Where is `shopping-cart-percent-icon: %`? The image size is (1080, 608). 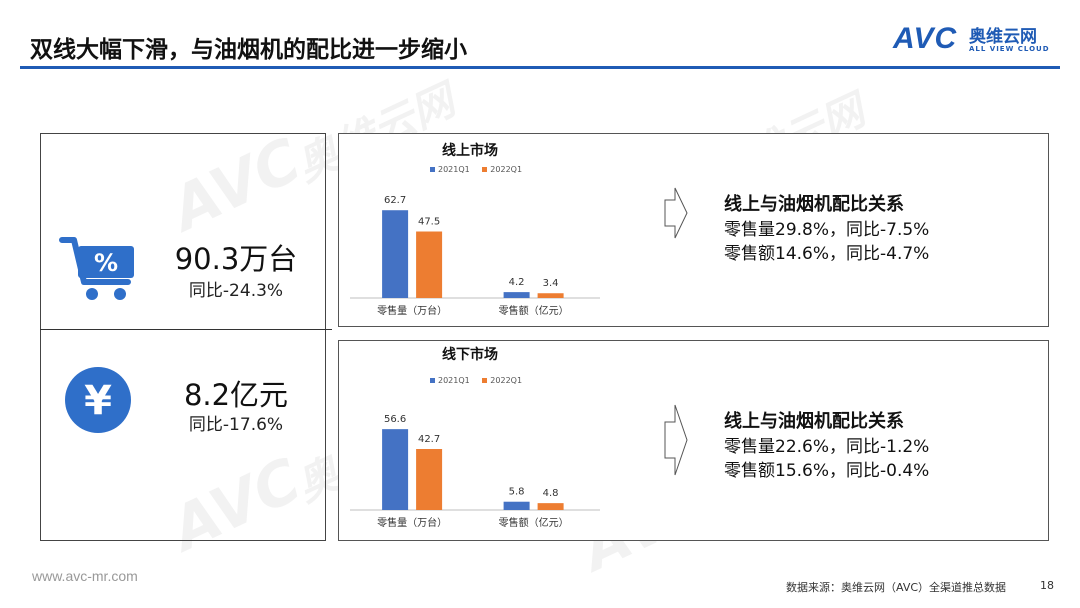
shopping-cart-percent-icon: % is located at coordinates (98, 268).